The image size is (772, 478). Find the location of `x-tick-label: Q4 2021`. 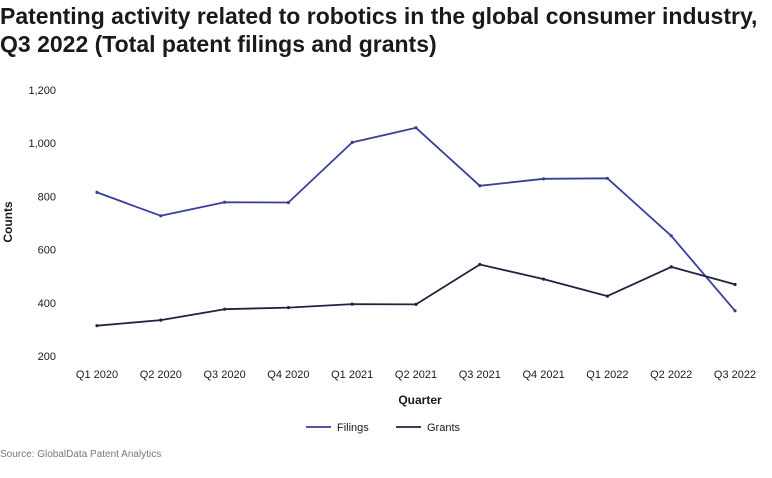

x-tick-label: Q4 2021 is located at coordinates (543, 375).